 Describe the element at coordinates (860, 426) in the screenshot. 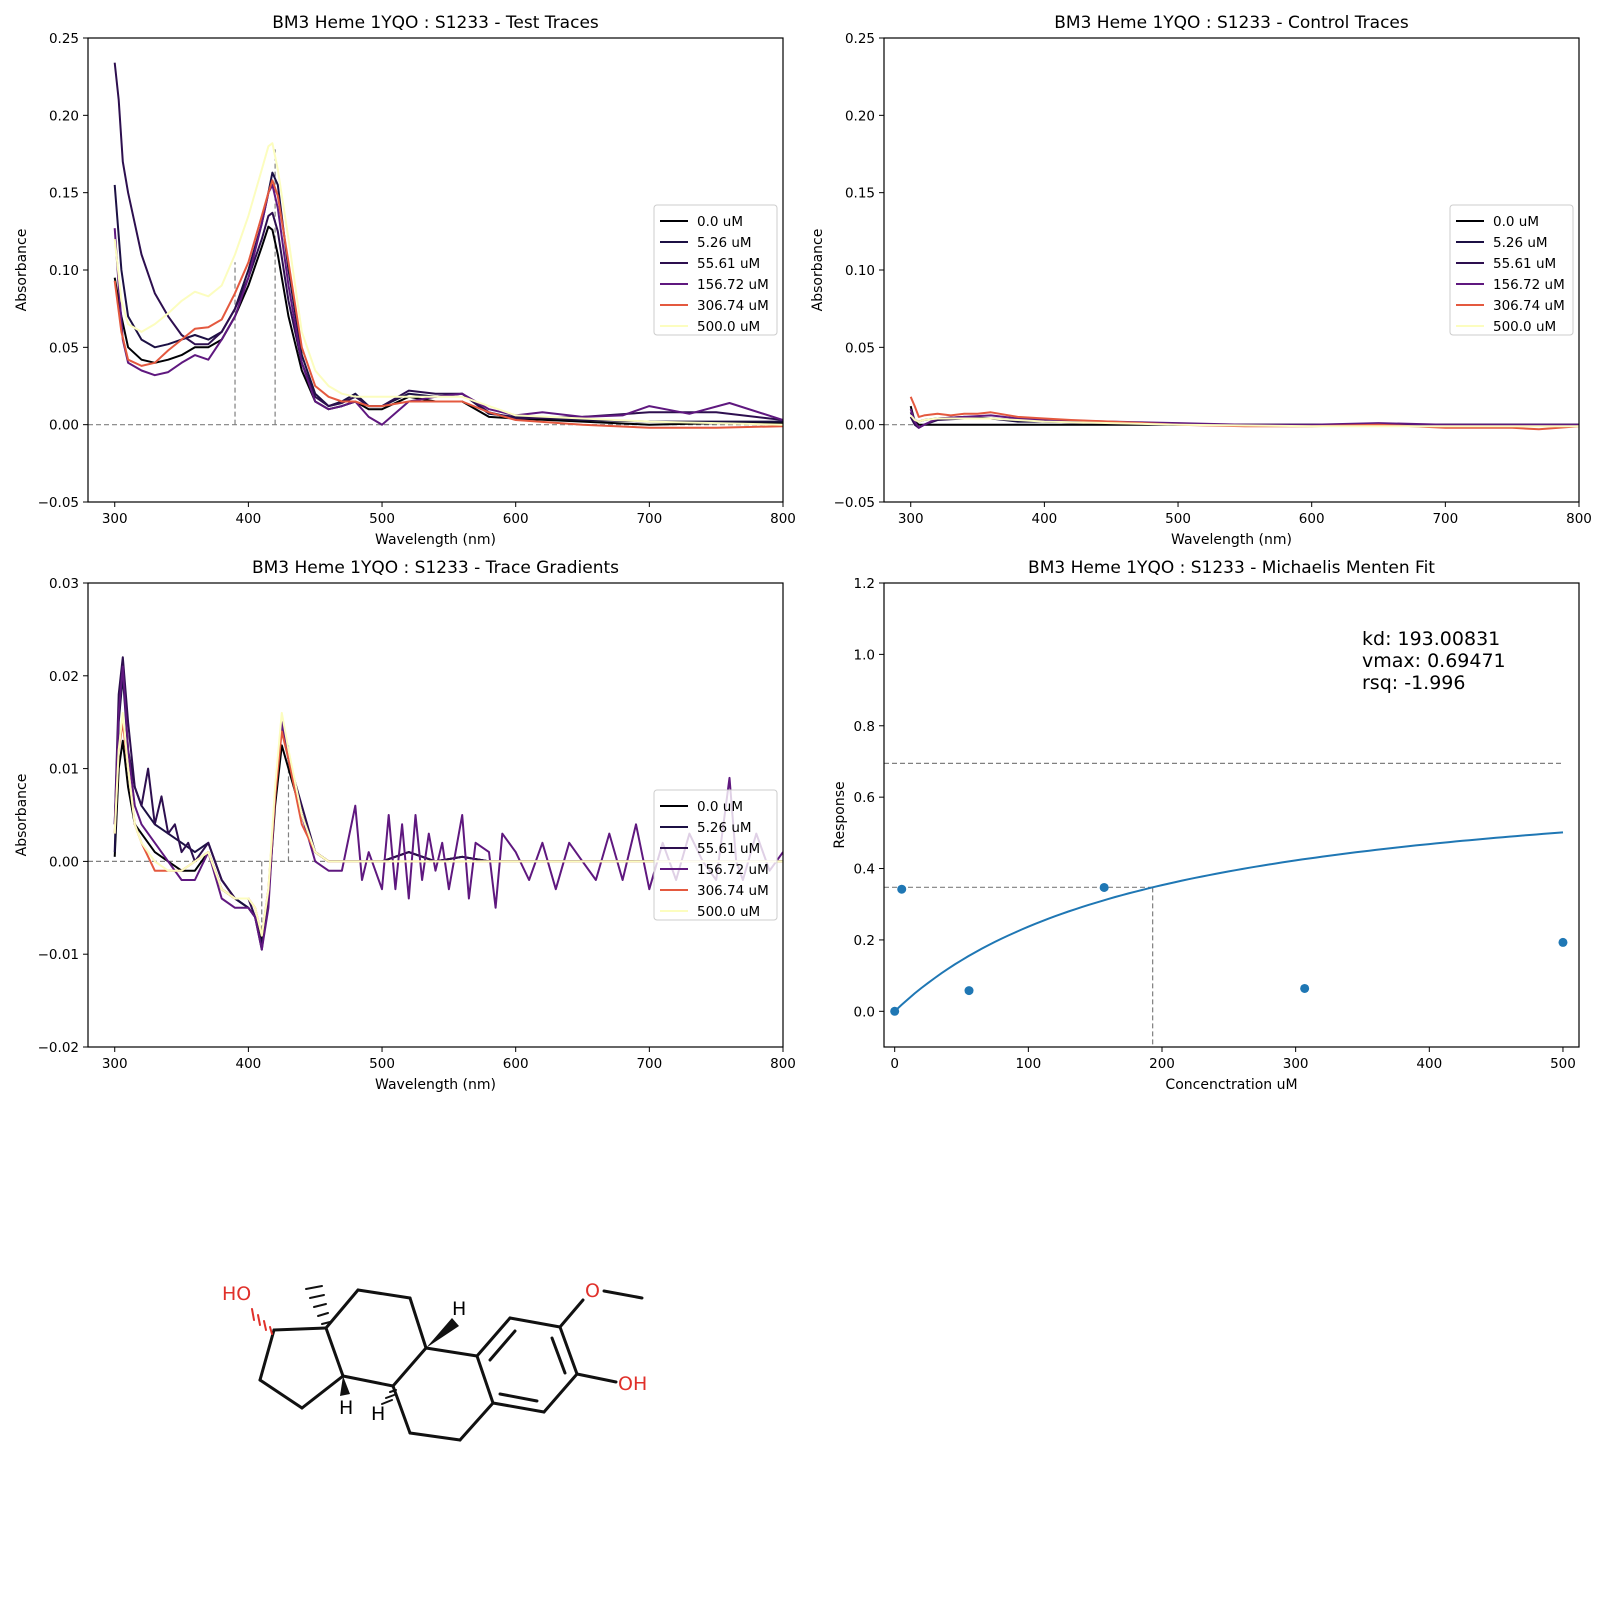

I see `control-y-tick-label: 0.00` at that location.